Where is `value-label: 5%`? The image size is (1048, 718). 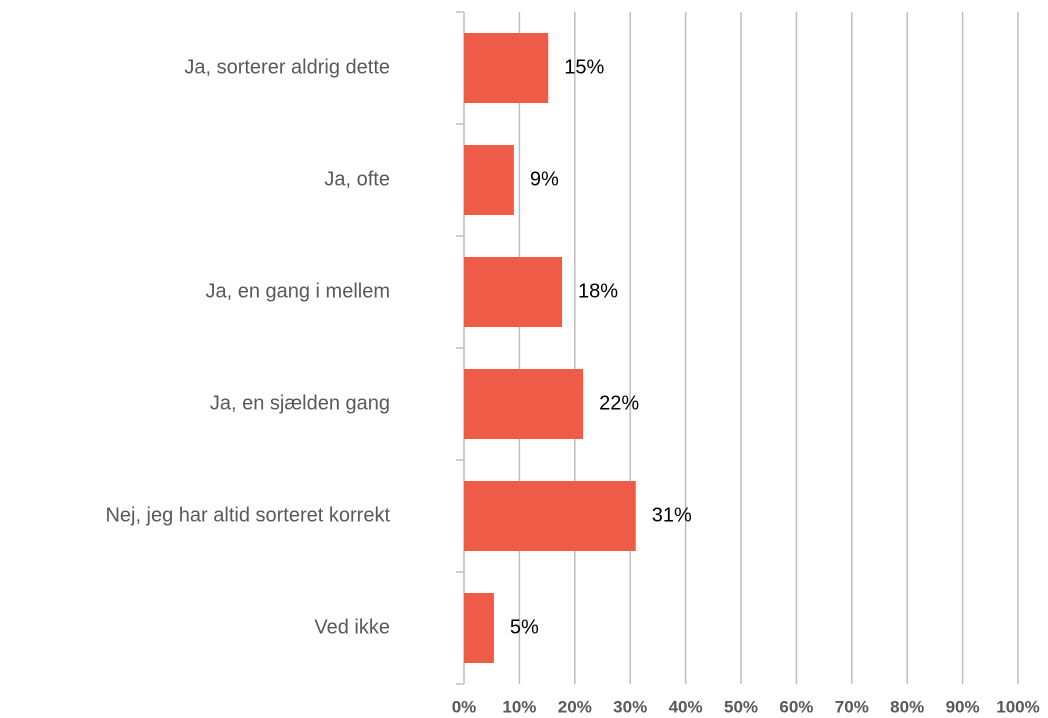
value-label: 5% is located at coordinates (524, 627).